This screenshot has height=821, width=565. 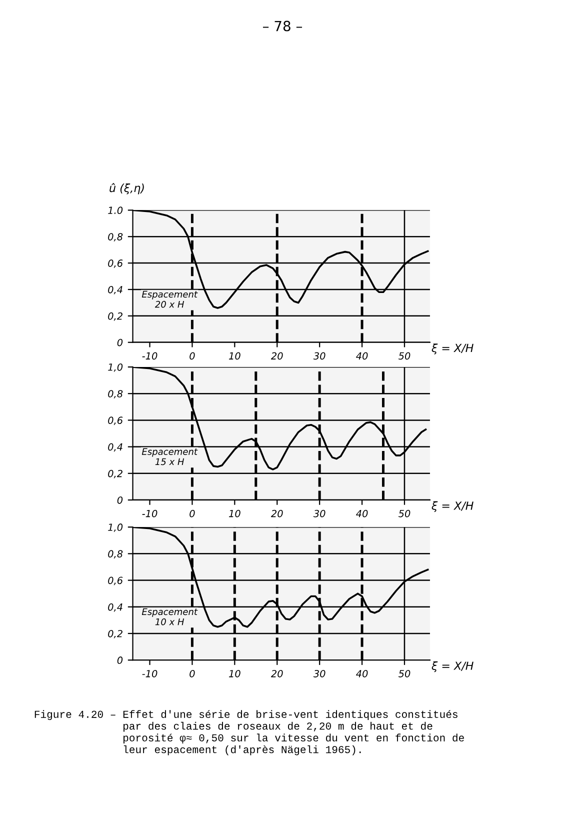 What do you see at coordinates (282, 26) in the screenshot?
I see `text: – 78 –` at bounding box center [282, 26].